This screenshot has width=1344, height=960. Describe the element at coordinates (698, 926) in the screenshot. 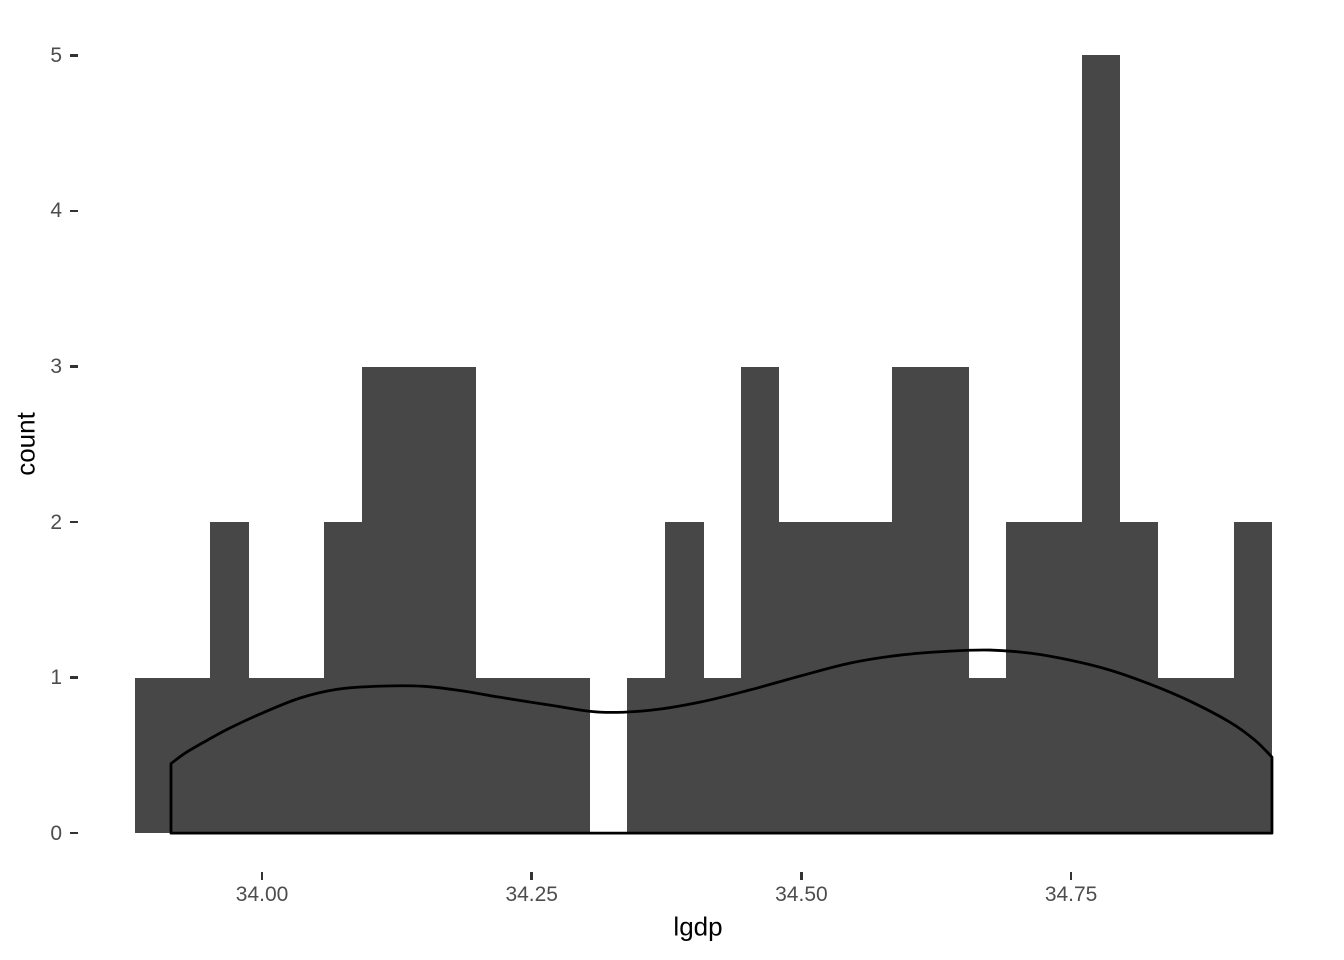

I see `x-axis-title: lgdp` at that location.